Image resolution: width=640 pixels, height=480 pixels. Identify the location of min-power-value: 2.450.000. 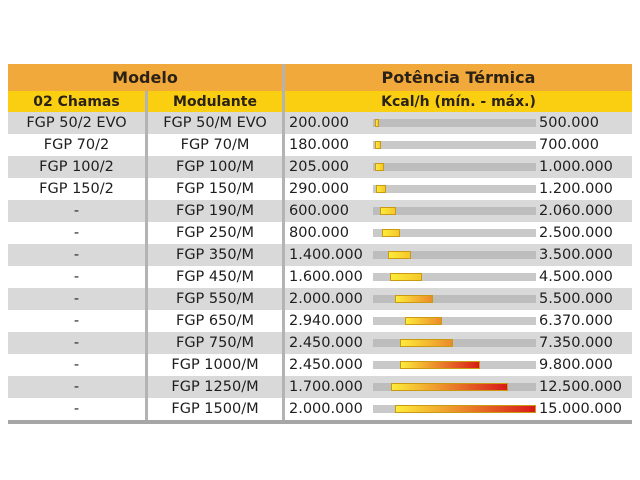
(326, 343).